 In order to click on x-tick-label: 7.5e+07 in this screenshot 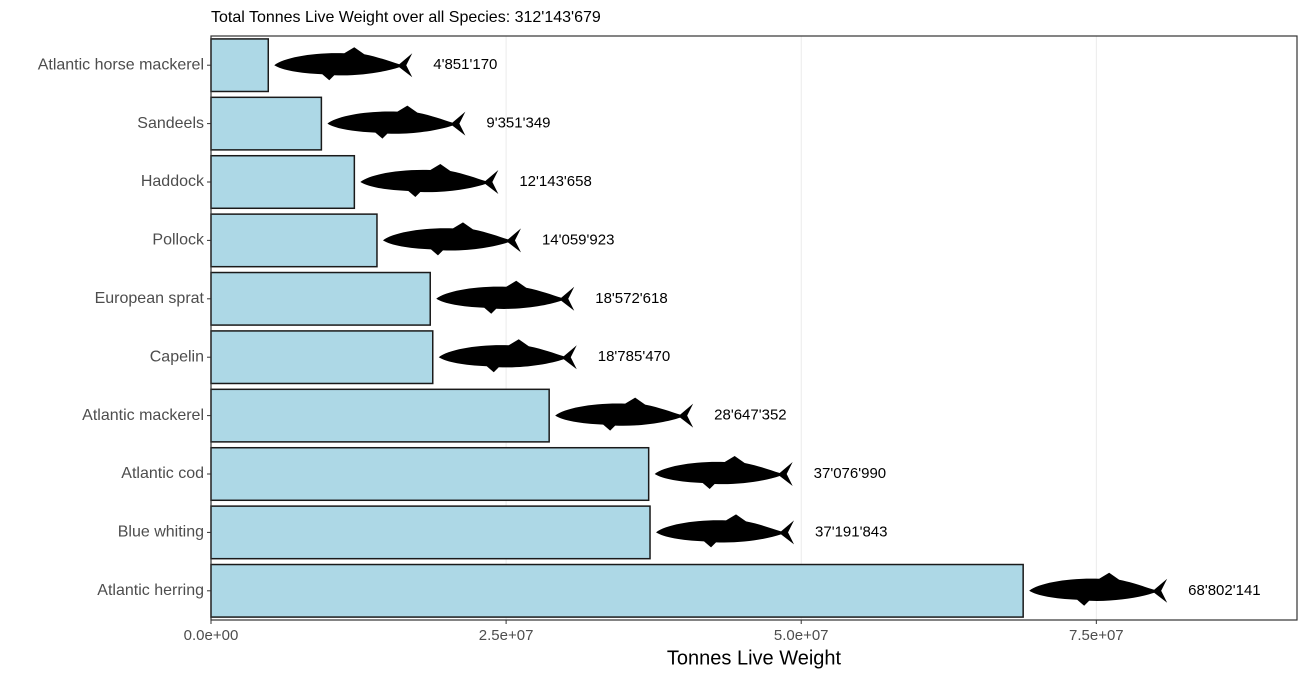, I will do `click(1096, 635)`.